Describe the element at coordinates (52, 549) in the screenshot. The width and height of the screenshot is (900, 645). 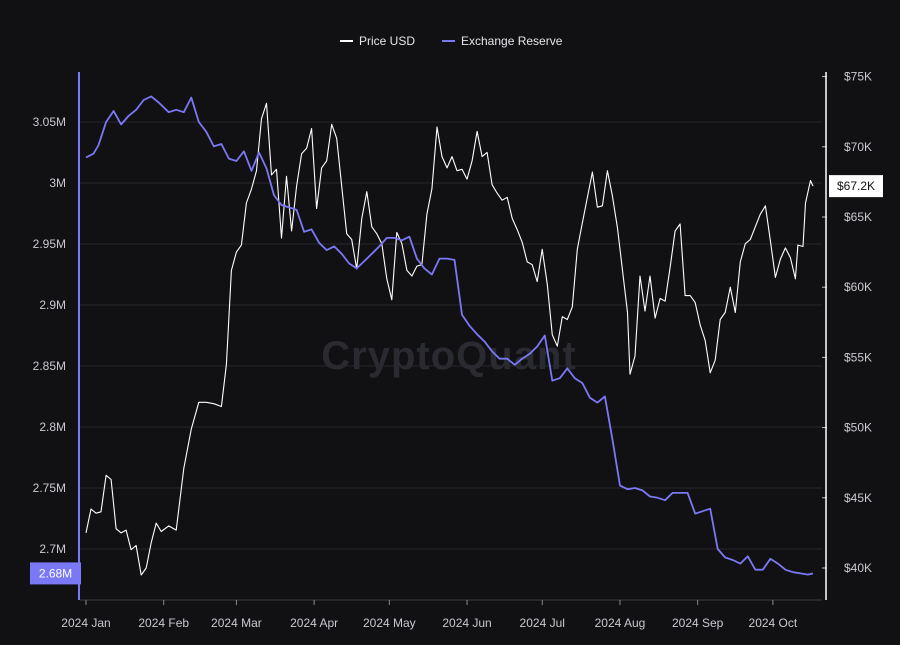
I see `y-left-tick-label: 2.7M` at that location.